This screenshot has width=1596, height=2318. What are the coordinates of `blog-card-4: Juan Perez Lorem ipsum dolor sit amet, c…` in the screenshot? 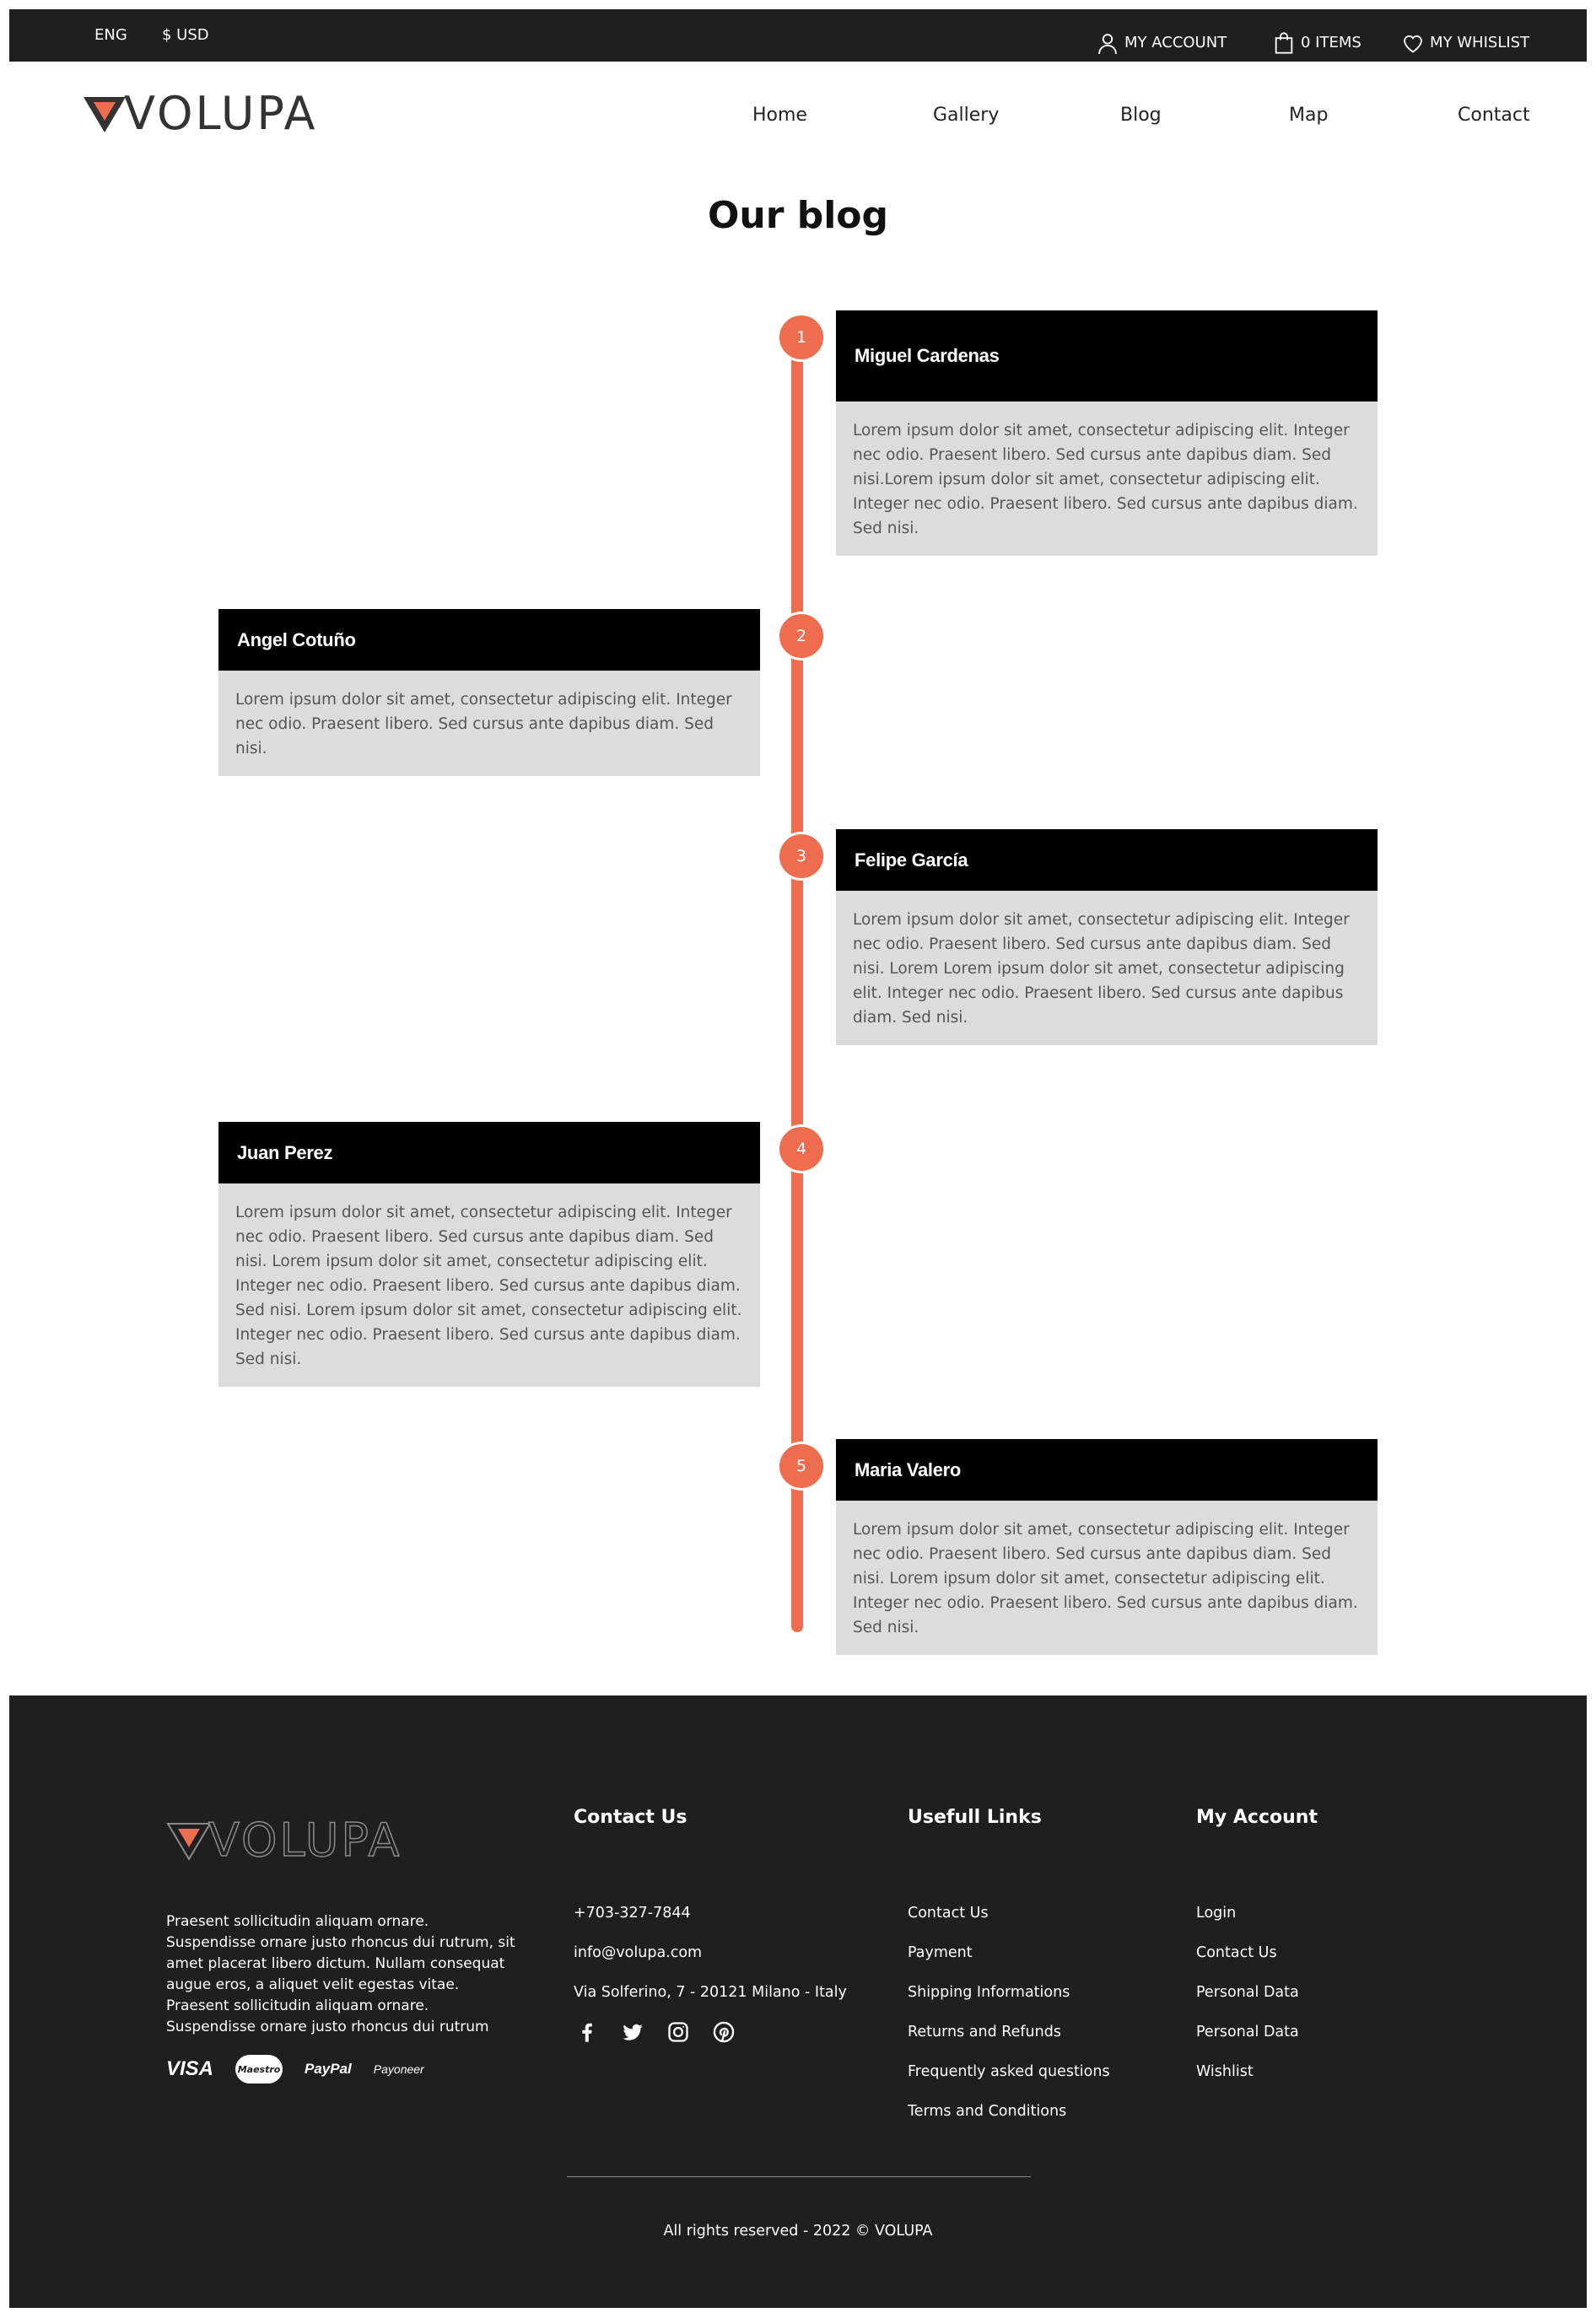 It's located at (489, 1254).